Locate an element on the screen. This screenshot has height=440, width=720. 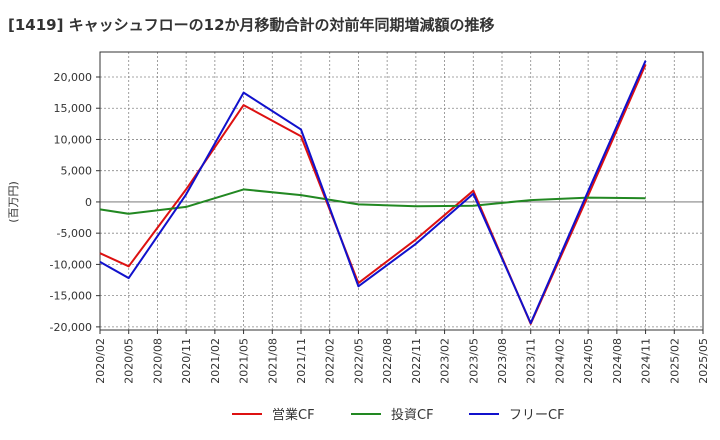
x-tick-label: 2023/05 is located at coordinates (473, 361).